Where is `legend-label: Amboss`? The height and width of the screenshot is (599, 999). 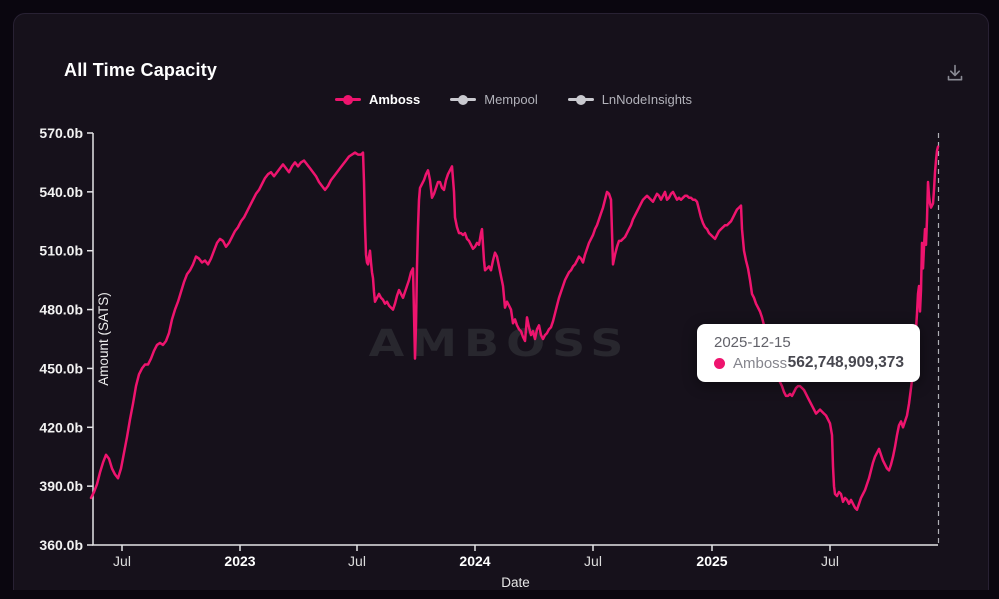
legend-label: Amboss is located at coordinates (394, 99).